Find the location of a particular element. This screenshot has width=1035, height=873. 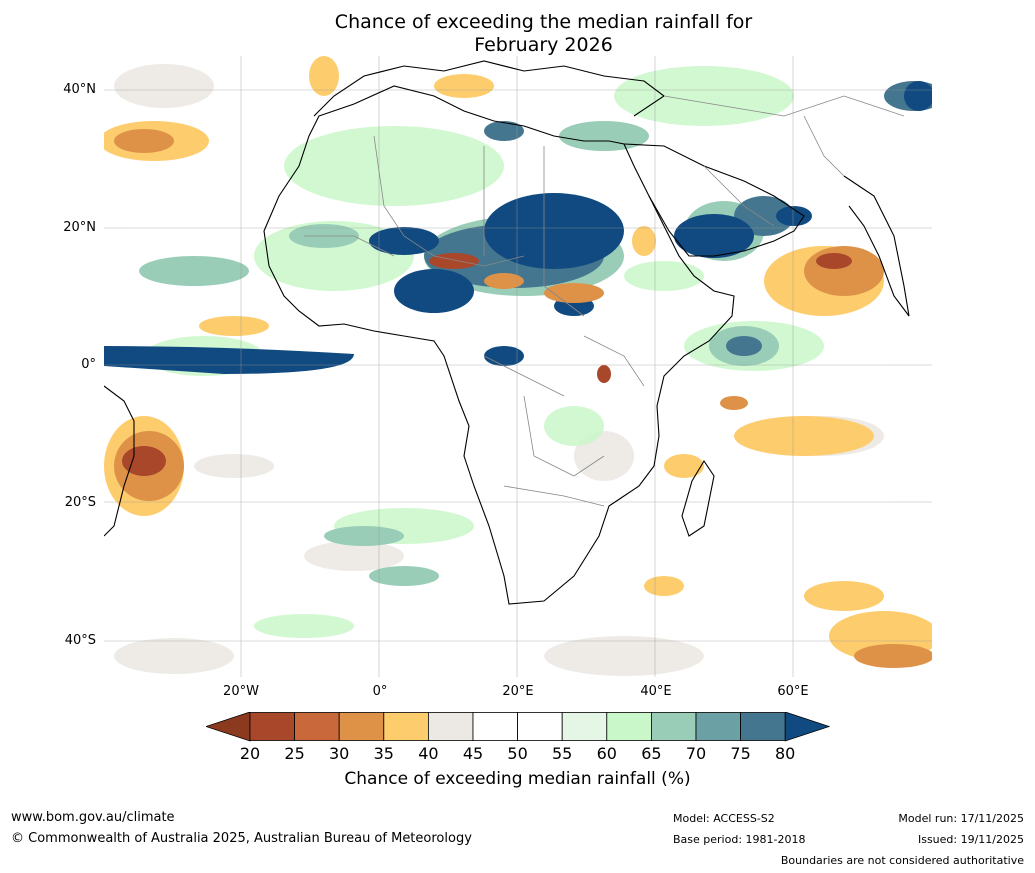

colorbar-tick-label: 50 is located at coordinates (517, 753).